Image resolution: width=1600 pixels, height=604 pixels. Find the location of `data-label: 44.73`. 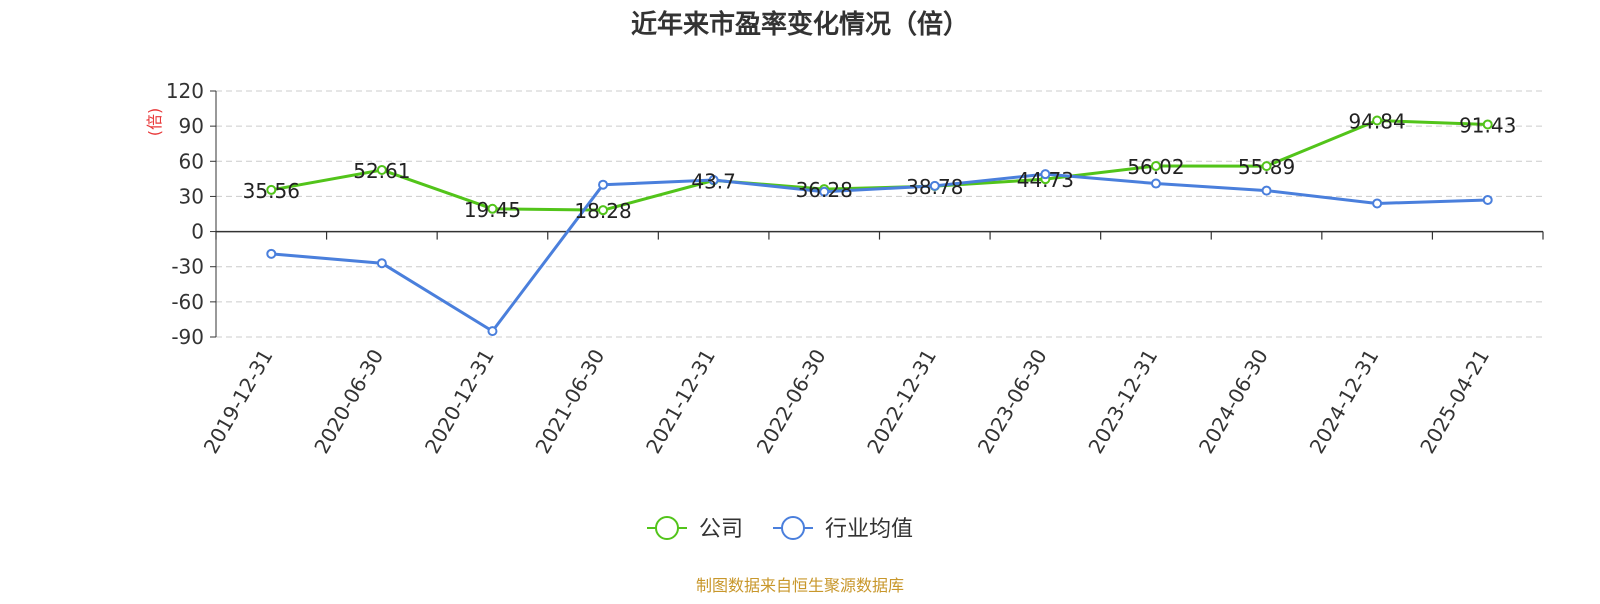

data-label: 44.73 is located at coordinates (1045, 180).